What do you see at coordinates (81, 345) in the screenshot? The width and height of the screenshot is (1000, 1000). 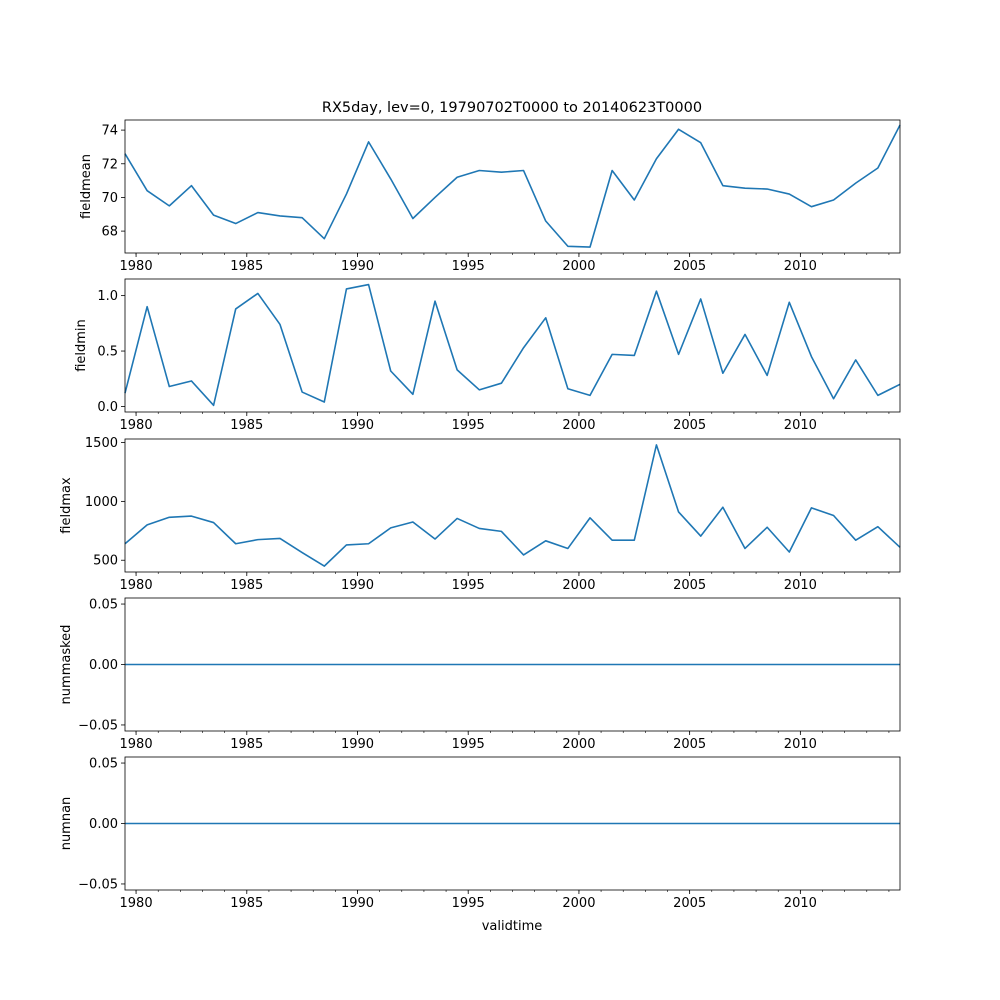 I see `fieldmin-y-axis-label: fieldmin` at bounding box center [81, 345].